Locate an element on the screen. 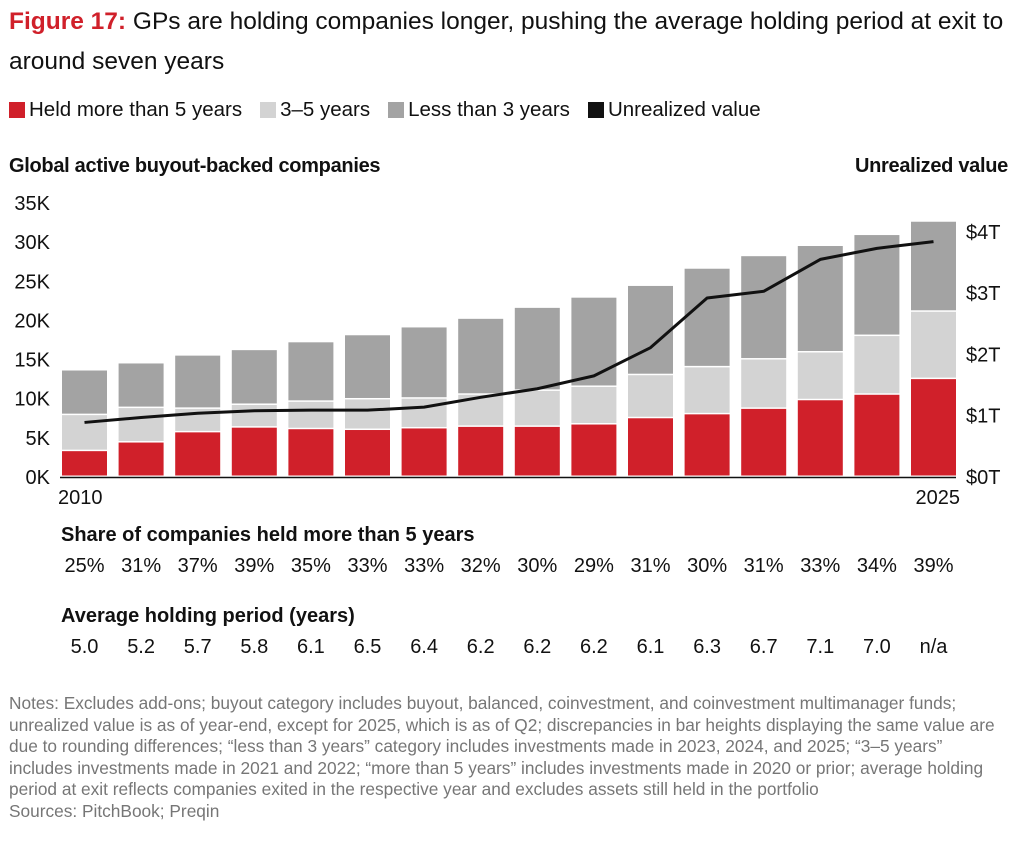 This screenshot has height=856, width=1018. y2-tick-label: $4T is located at coordinates (983, 233).